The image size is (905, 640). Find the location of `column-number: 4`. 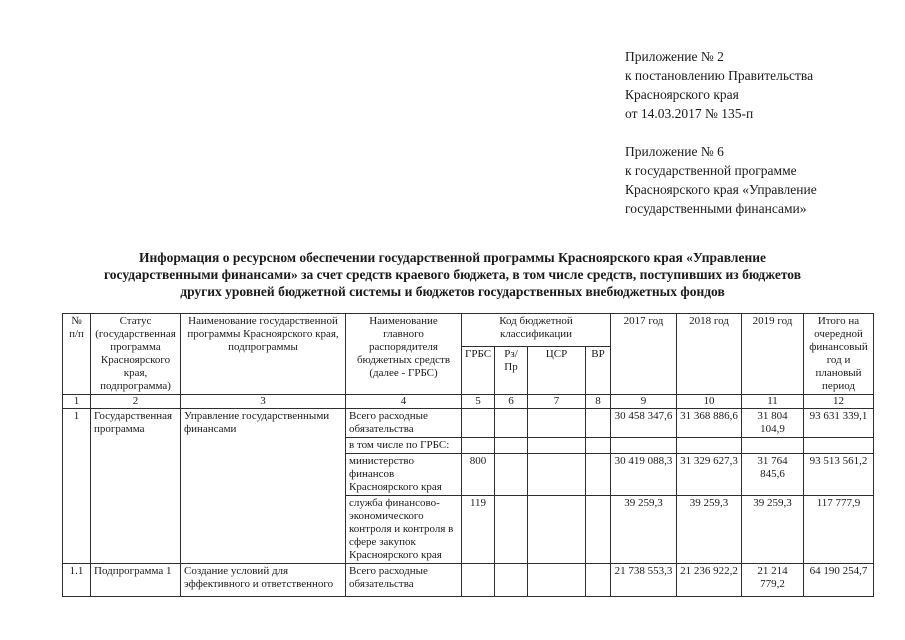

column-number: 4 is located at coordinates (403, 401).